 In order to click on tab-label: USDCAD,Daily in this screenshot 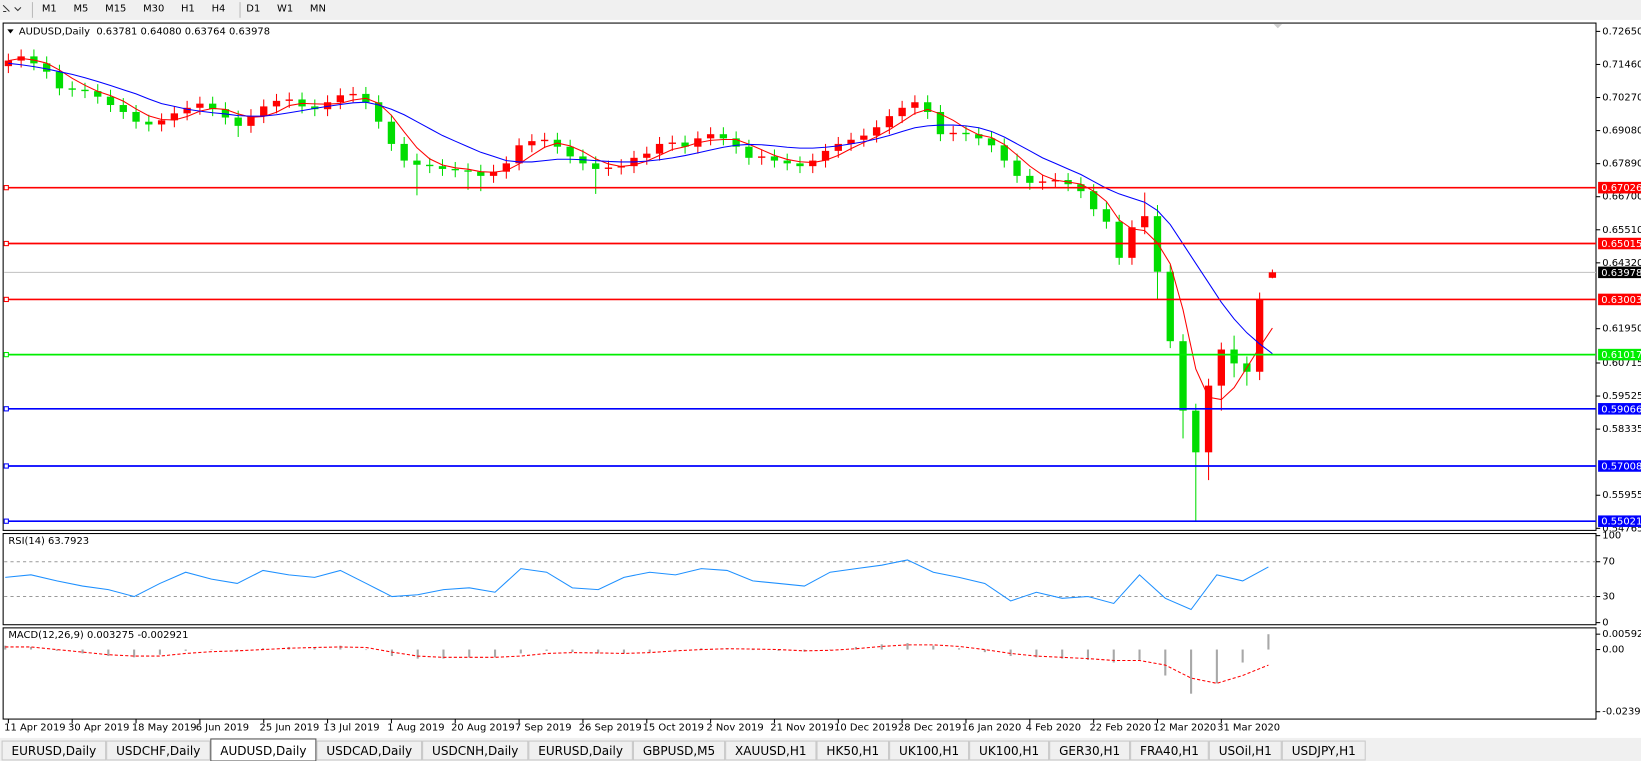, I will do `click(369, 751)`.